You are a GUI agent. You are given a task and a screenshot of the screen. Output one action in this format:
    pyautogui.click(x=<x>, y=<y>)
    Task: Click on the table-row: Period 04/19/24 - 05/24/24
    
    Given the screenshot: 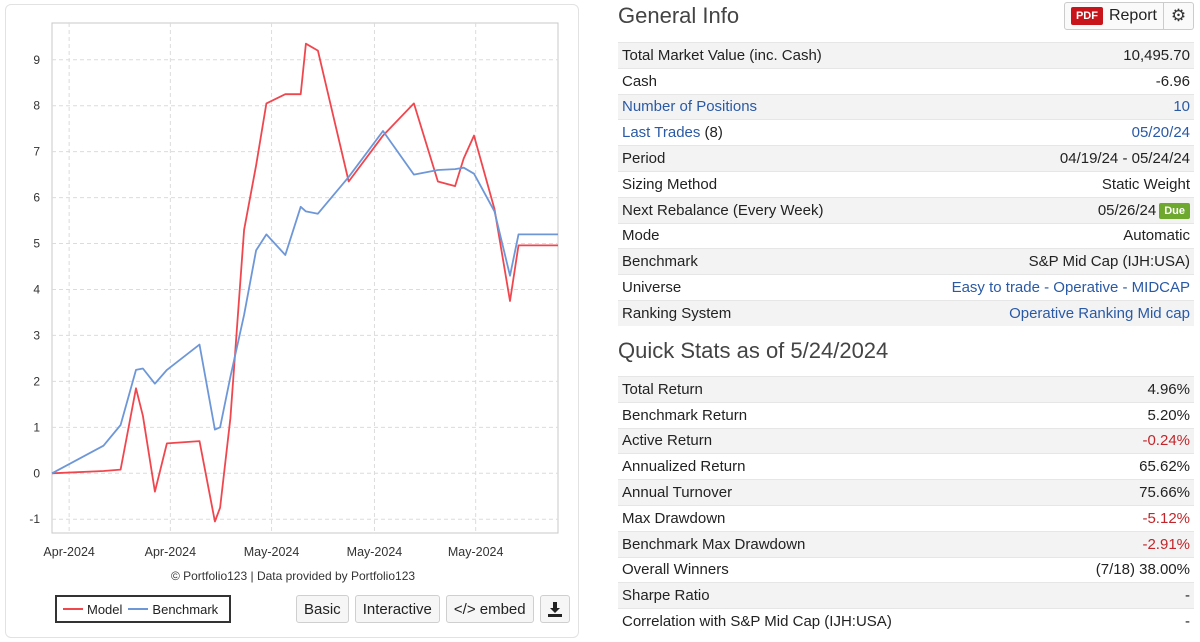 What is the action you would take?
    pyautogui.click(x=906, y=158)
    